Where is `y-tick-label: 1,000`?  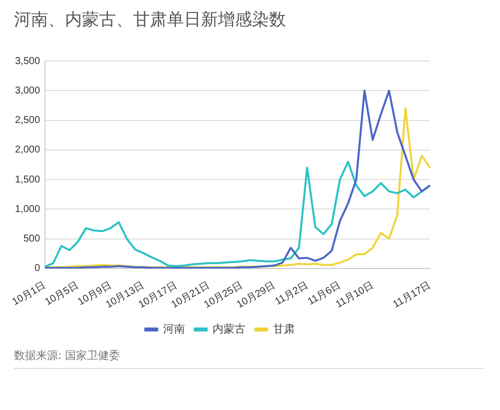 y-tick-label: 1,000 is located at coordinates (27, 209).